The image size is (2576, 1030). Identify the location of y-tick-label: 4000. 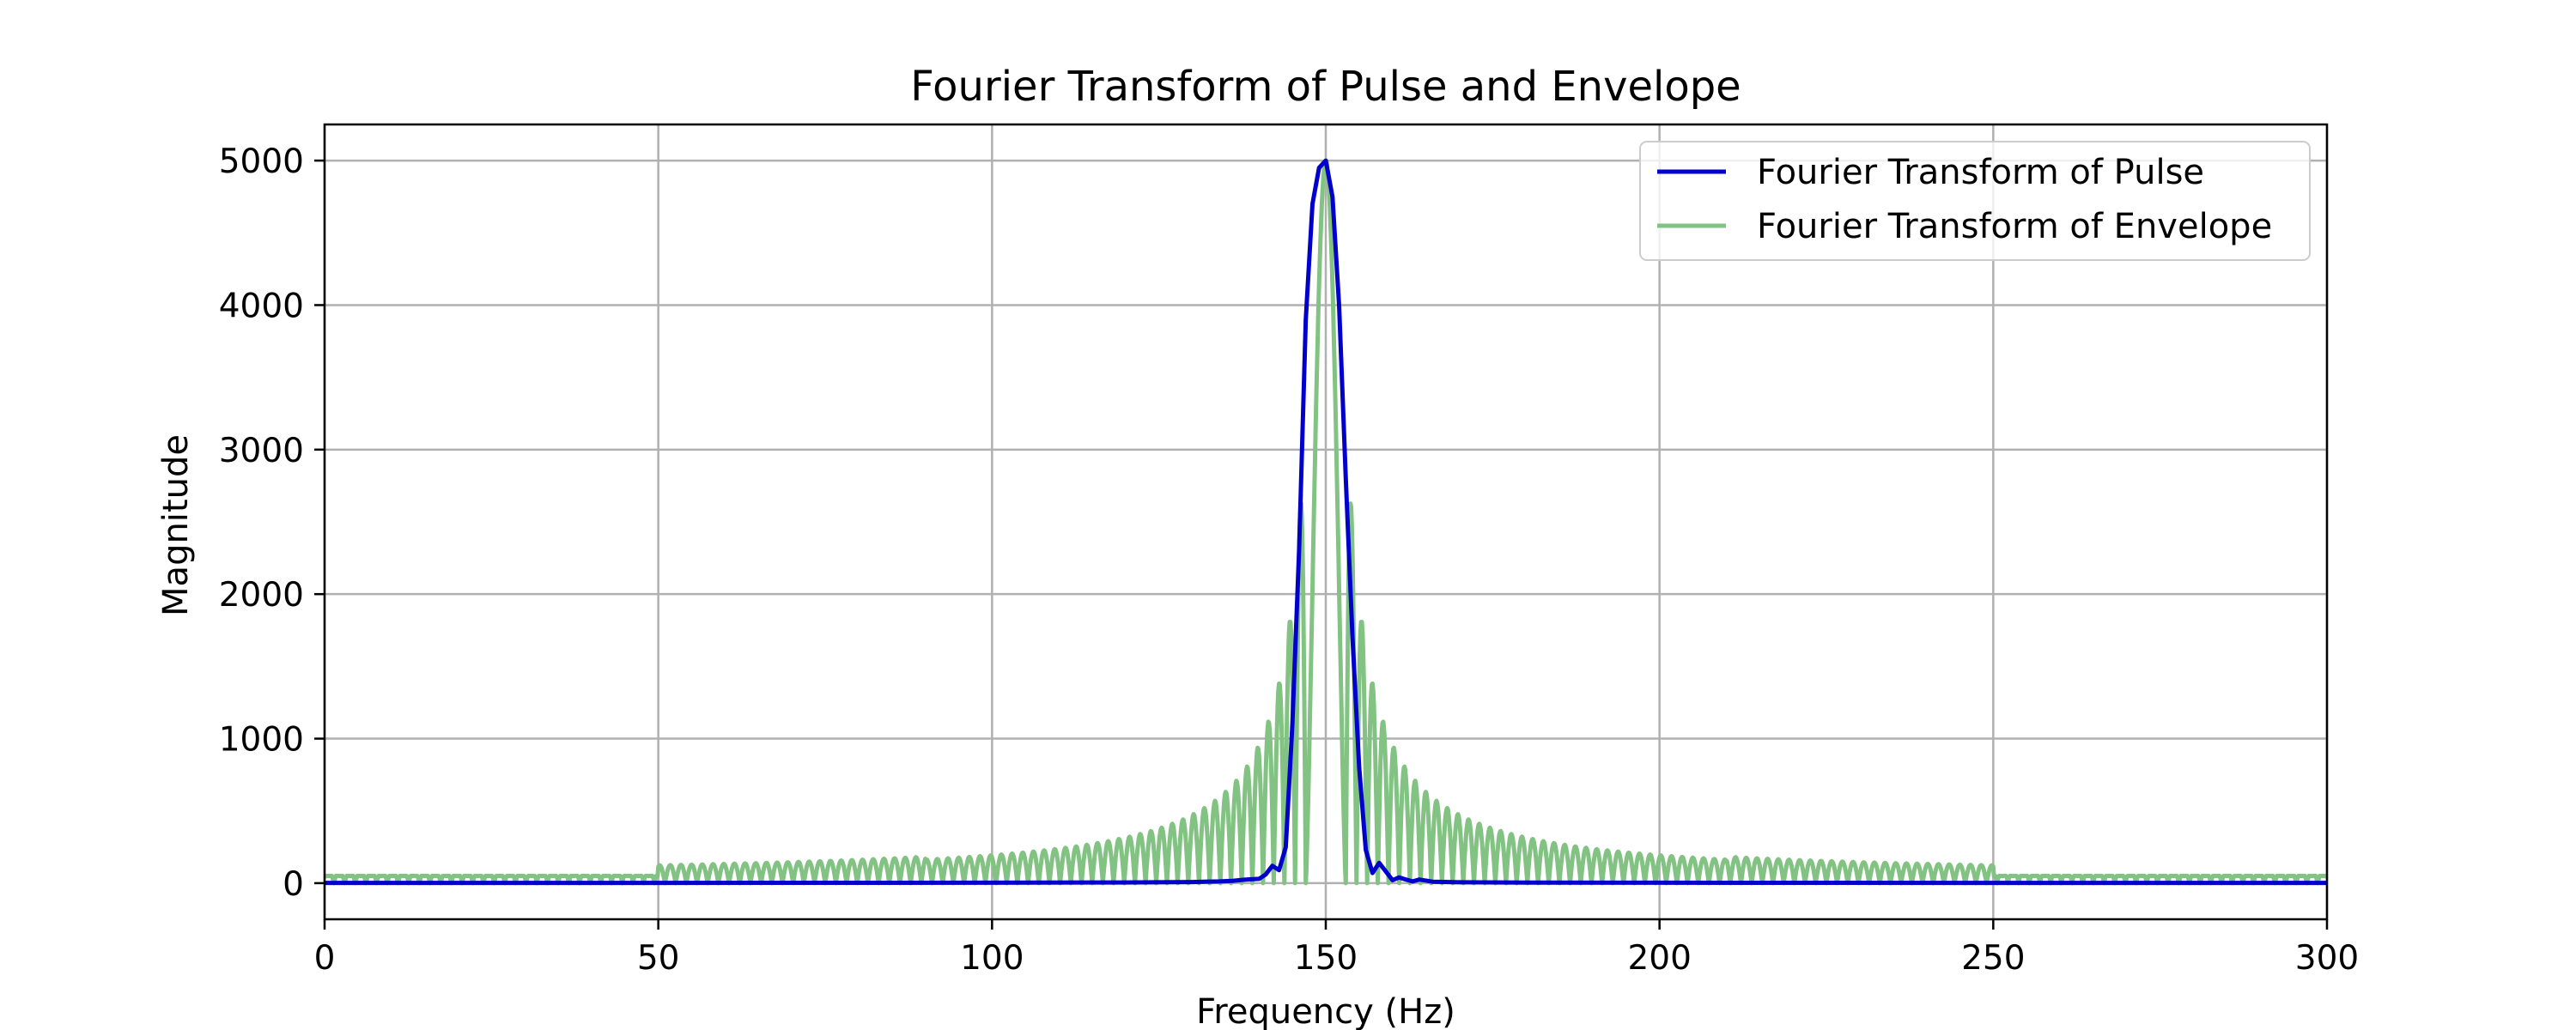
(261, 306).